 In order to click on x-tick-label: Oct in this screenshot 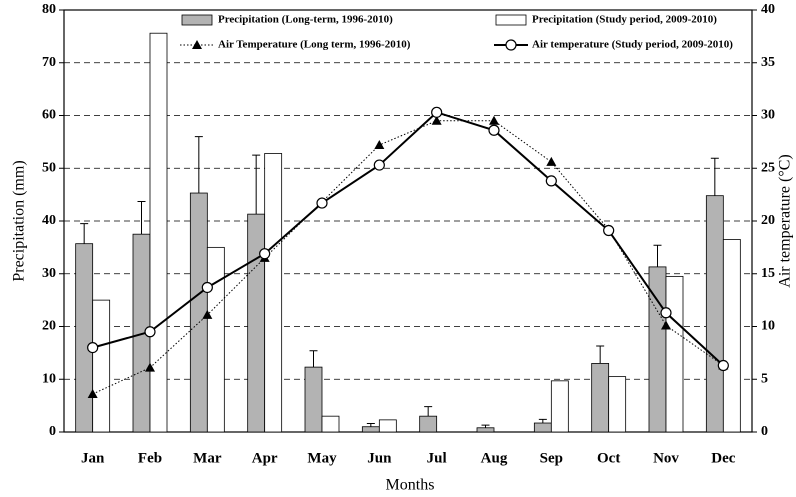, I will do `click(608, 458)`.